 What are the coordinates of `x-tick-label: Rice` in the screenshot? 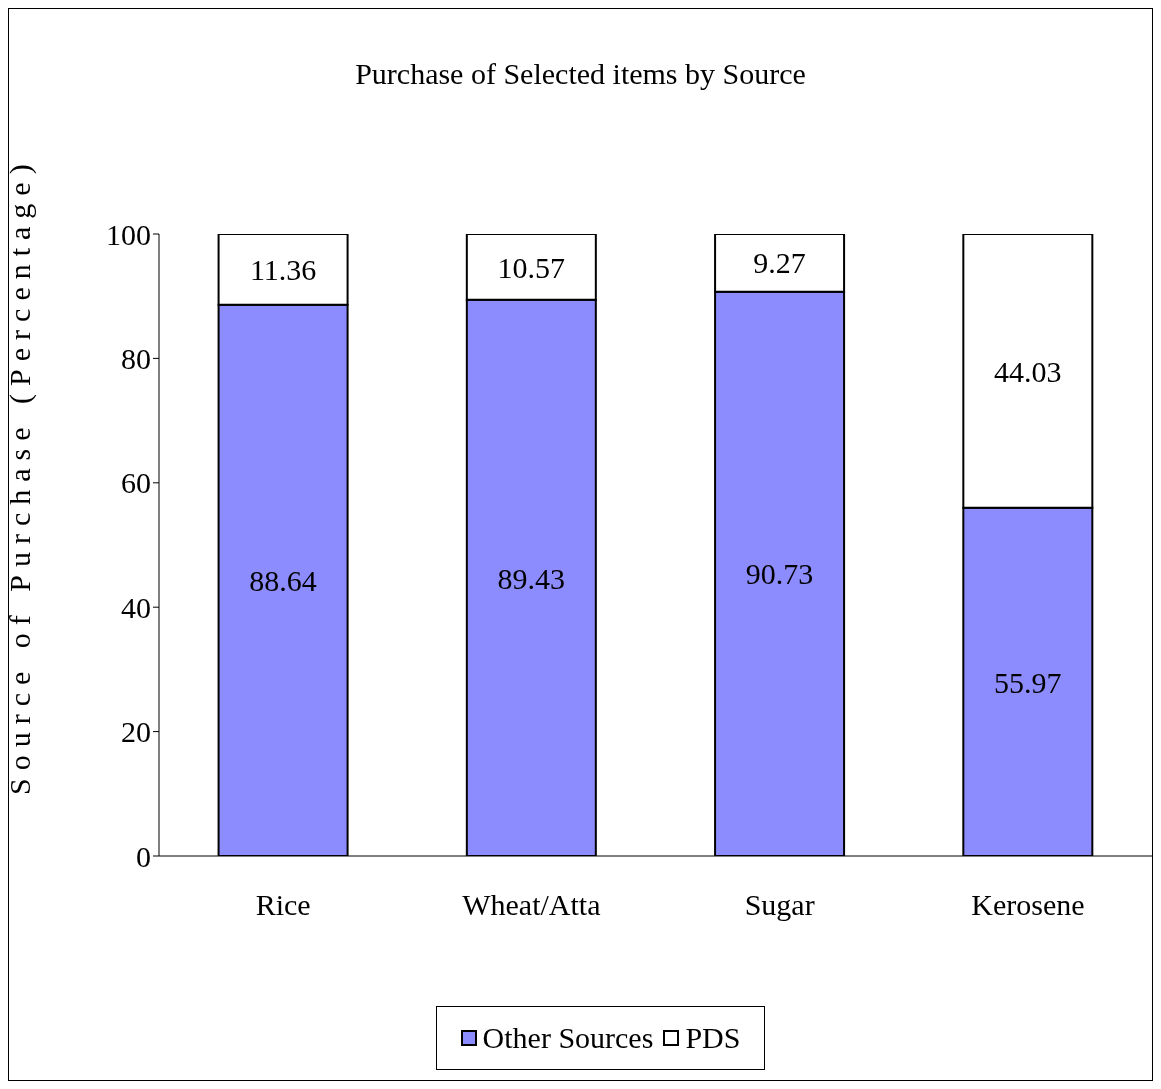 It's located at (283, 905).